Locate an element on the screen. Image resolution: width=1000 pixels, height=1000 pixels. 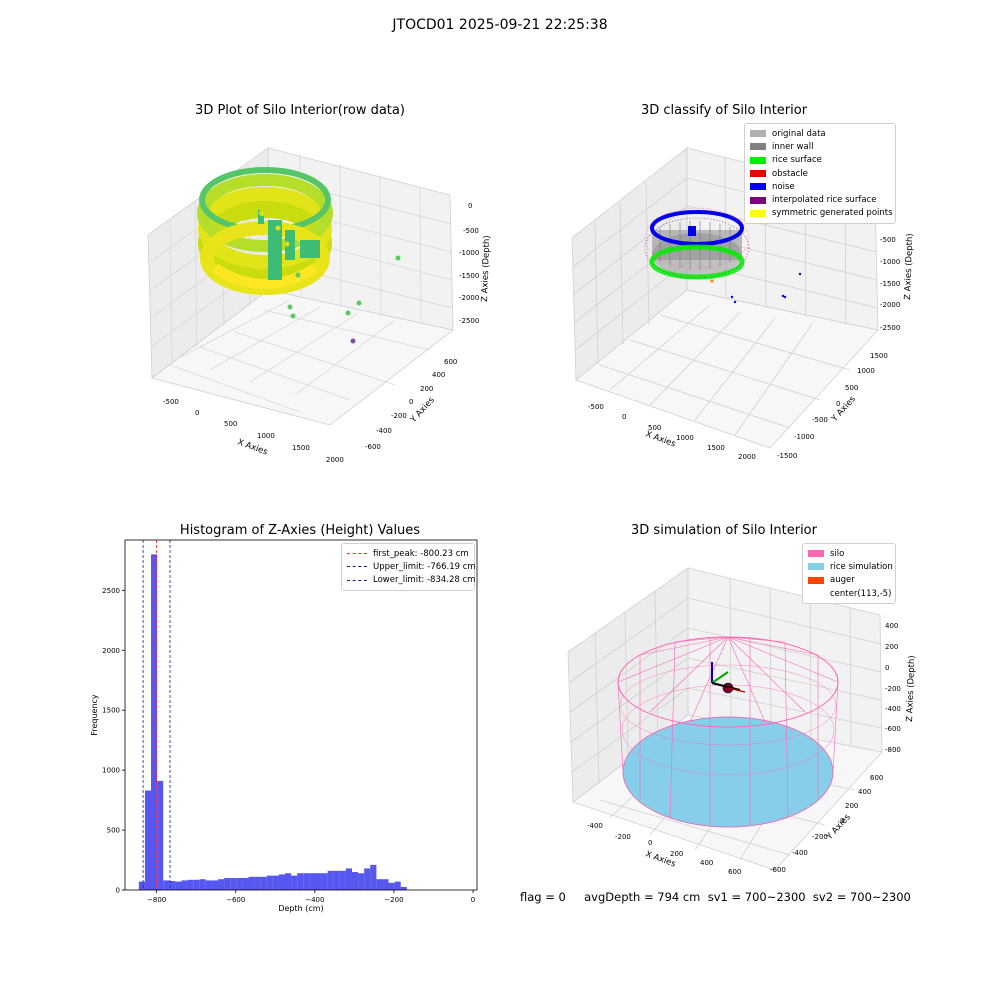
panel1-point-cloud is located at coordinates (299, 255).